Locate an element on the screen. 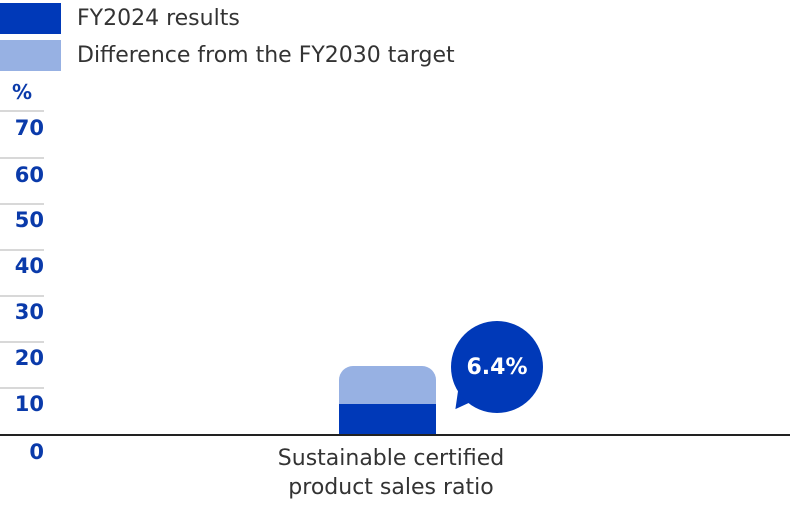  bar-difference-segment is located at coordinates (387, 385).